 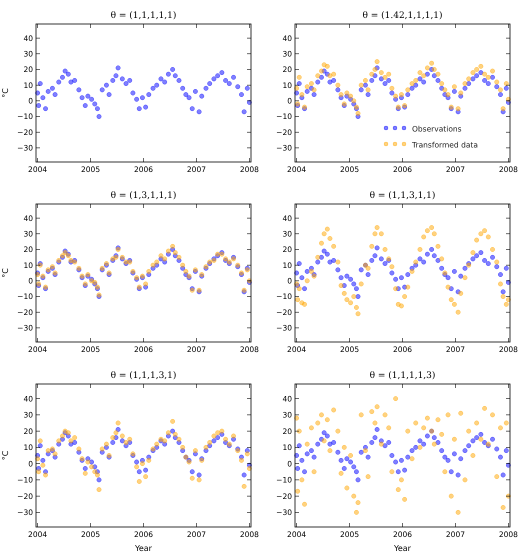 I want to click on chart-title: θ = (1,1,3,1,1), so click(x=403, y=196).